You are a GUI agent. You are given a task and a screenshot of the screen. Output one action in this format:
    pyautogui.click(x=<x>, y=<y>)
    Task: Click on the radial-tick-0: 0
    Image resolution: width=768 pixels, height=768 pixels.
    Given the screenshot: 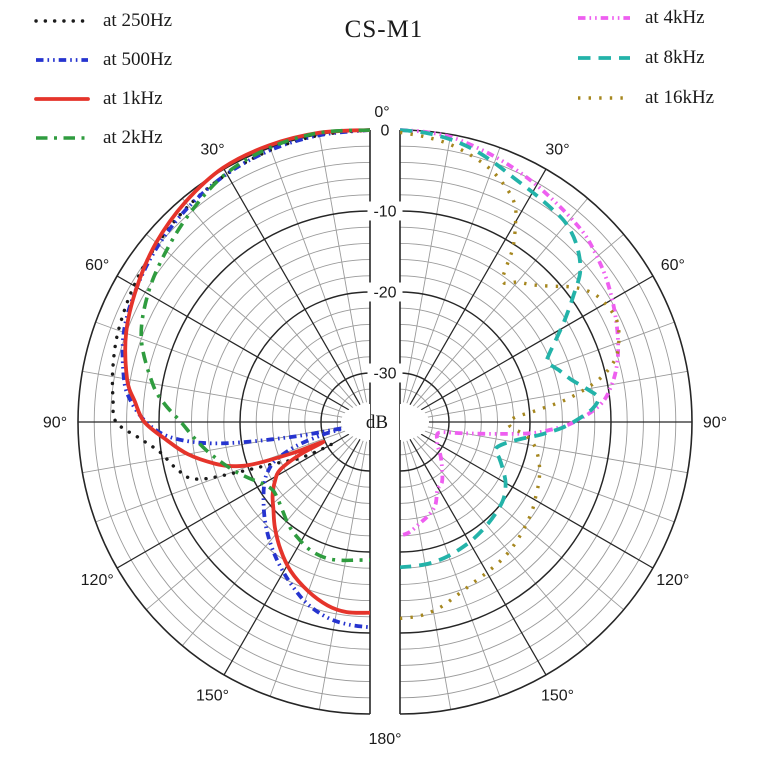 What is the action you would take?
    pyautogui.click(x=385, y=131)
    